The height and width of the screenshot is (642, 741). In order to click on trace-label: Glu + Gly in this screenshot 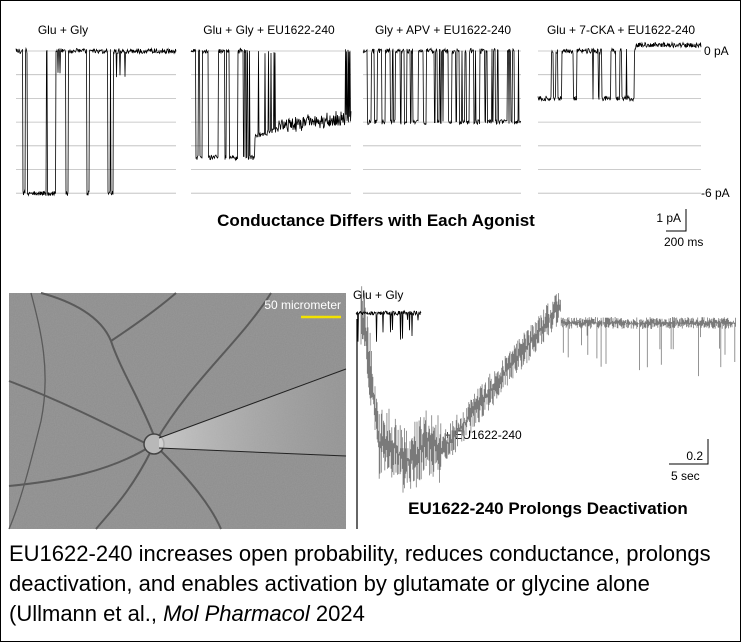, I will do `click(378, 295)`.